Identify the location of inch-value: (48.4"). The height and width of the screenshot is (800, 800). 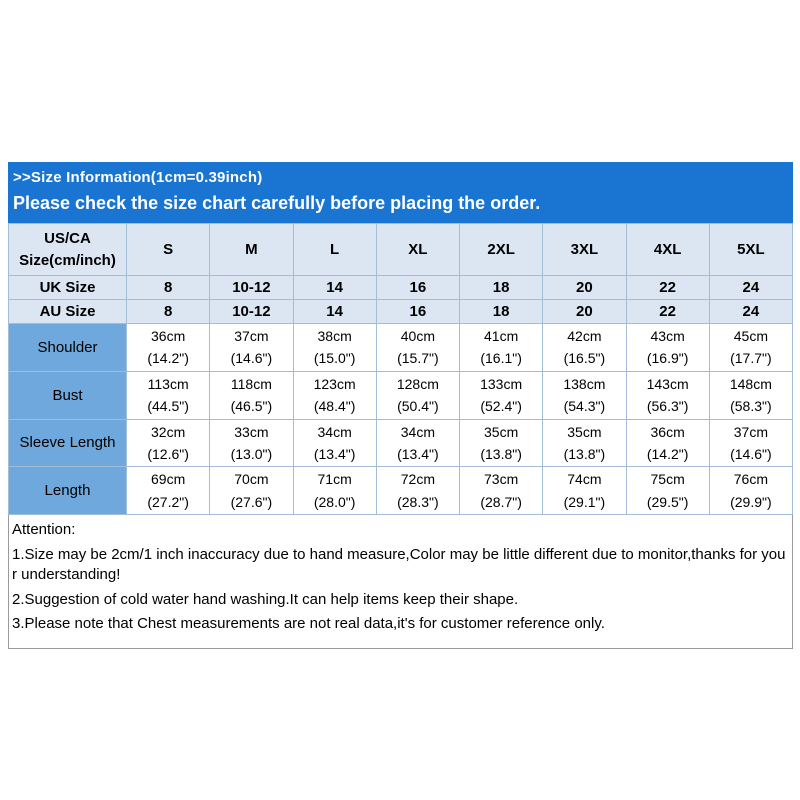
(334, 406).